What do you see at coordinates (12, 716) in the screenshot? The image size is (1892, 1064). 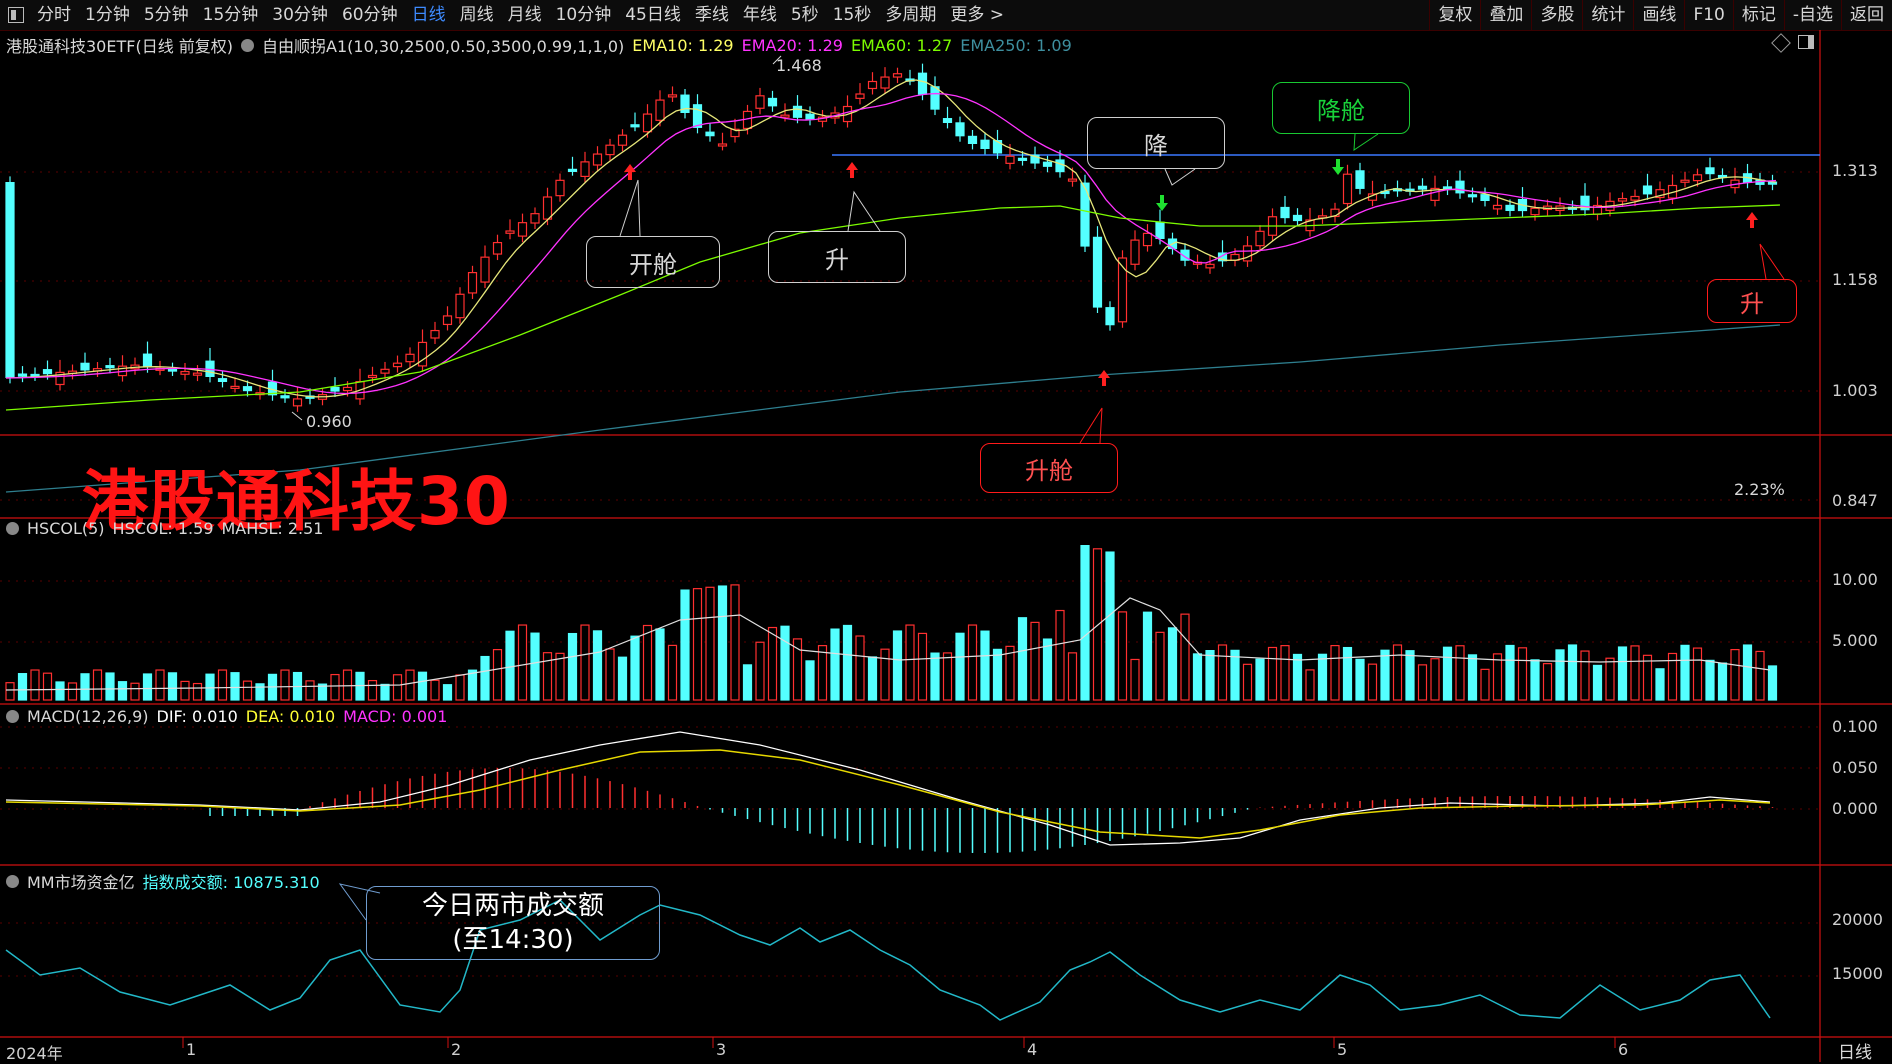 I see `macd-toggle-icon` at bounding box center [12, 716].